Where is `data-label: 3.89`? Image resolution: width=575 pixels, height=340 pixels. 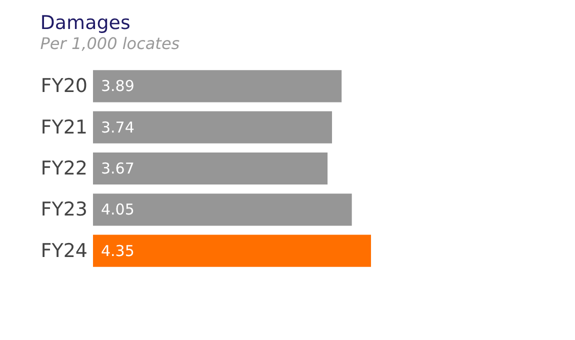
data-label: 3.89 is located at coordinates (117, 86).